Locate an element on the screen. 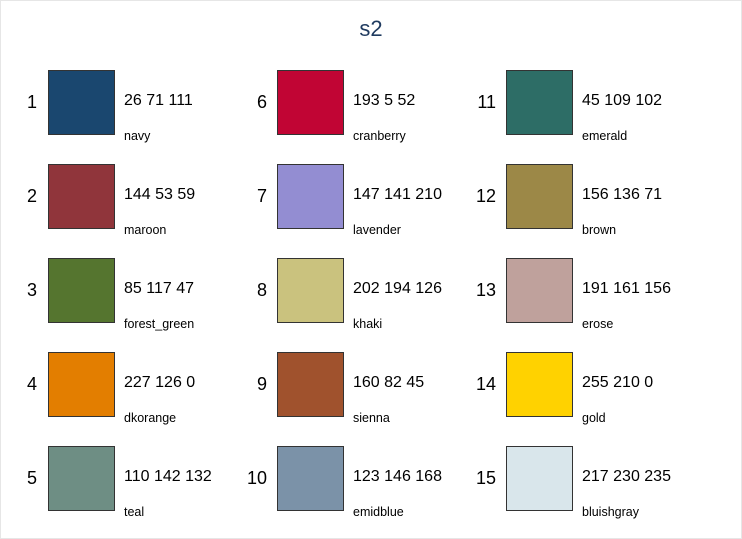 The image size is (742, 539). color-entry-teal: 5 110 142 132 teal is located at coordinates (115, 482).